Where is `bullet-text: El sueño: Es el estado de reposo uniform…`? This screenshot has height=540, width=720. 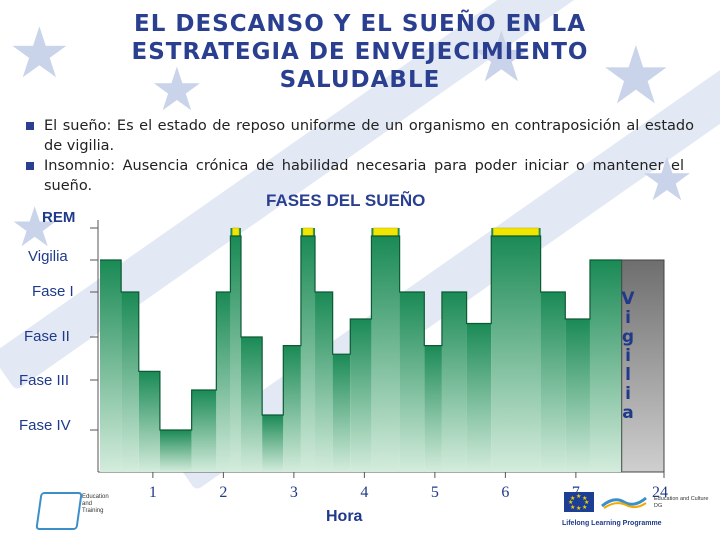 bullet-text: El sueño: Es el estado de reposo uniform… is located at coordinates (369, 136).